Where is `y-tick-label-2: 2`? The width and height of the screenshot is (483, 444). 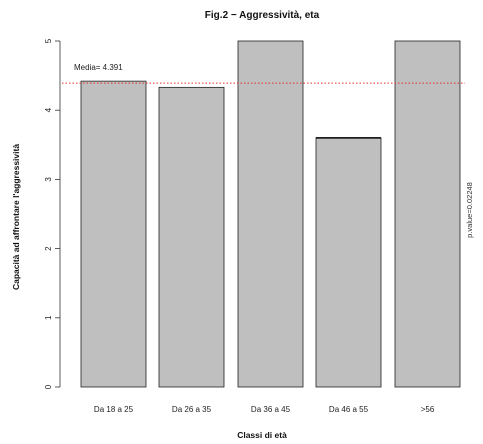 y-tick-label-2: 2 is located at coordinates (48, 248).